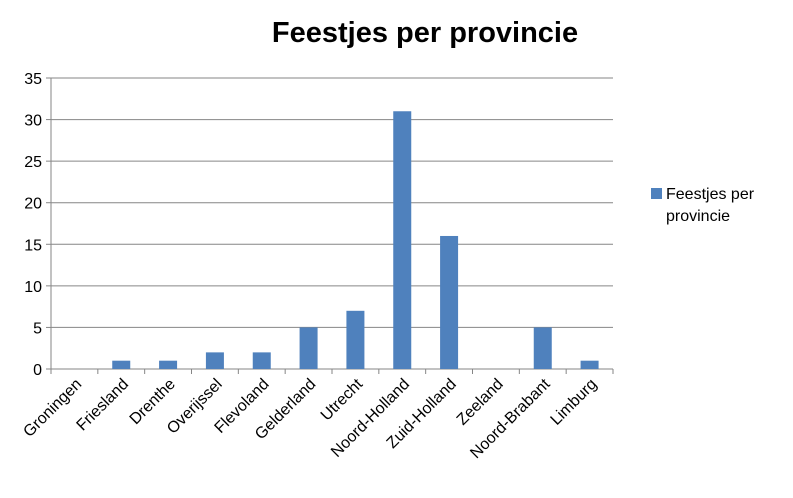 This screenshot has height=498, width=793. What do you see at coordinates (52, 408) in the screenshot?
I see `x-tick-label: Groningen` at bounding box center [52, 408].